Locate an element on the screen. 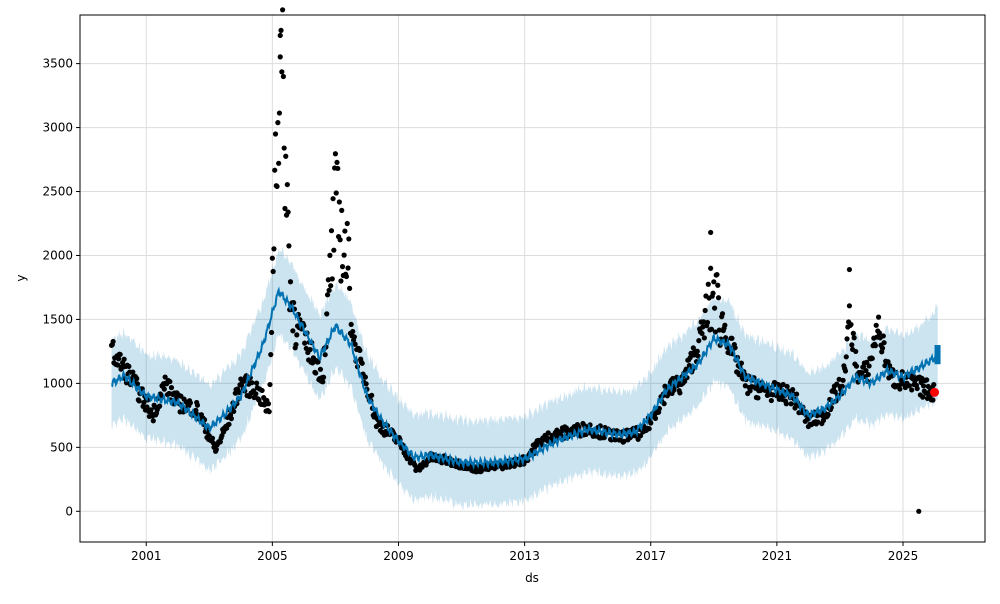  x-tick-label: 2005 is located at coordinates (272, 556).